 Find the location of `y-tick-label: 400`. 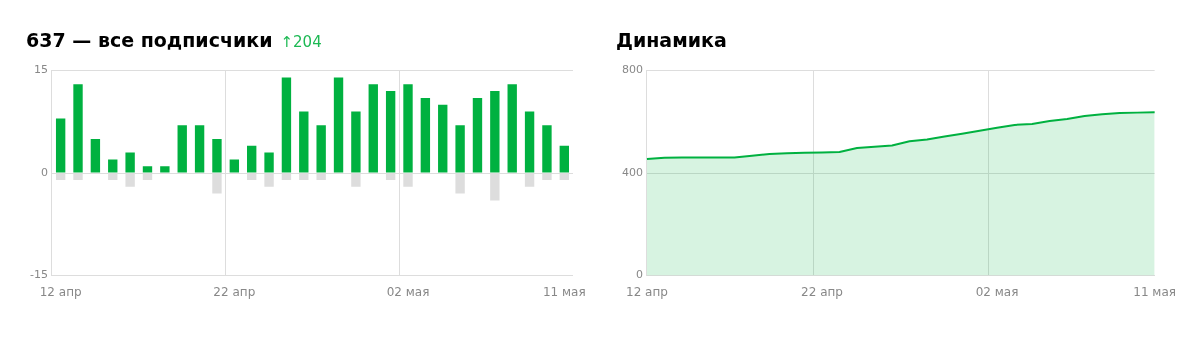

y-tick-label: 400 is located at coordinates (632, 172).